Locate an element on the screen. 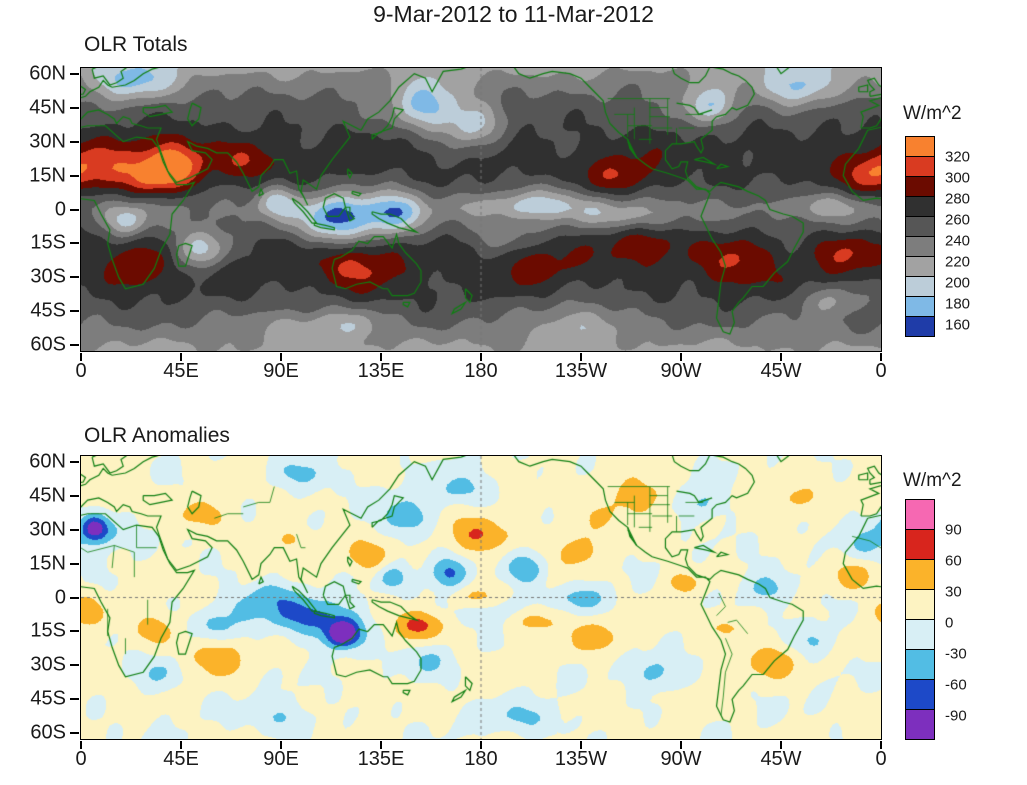 The image size is (1027, 785). colorbar-olr-totals: 320 300 280 260 240 220 200 180 160 is located at coordinates (937, 236).